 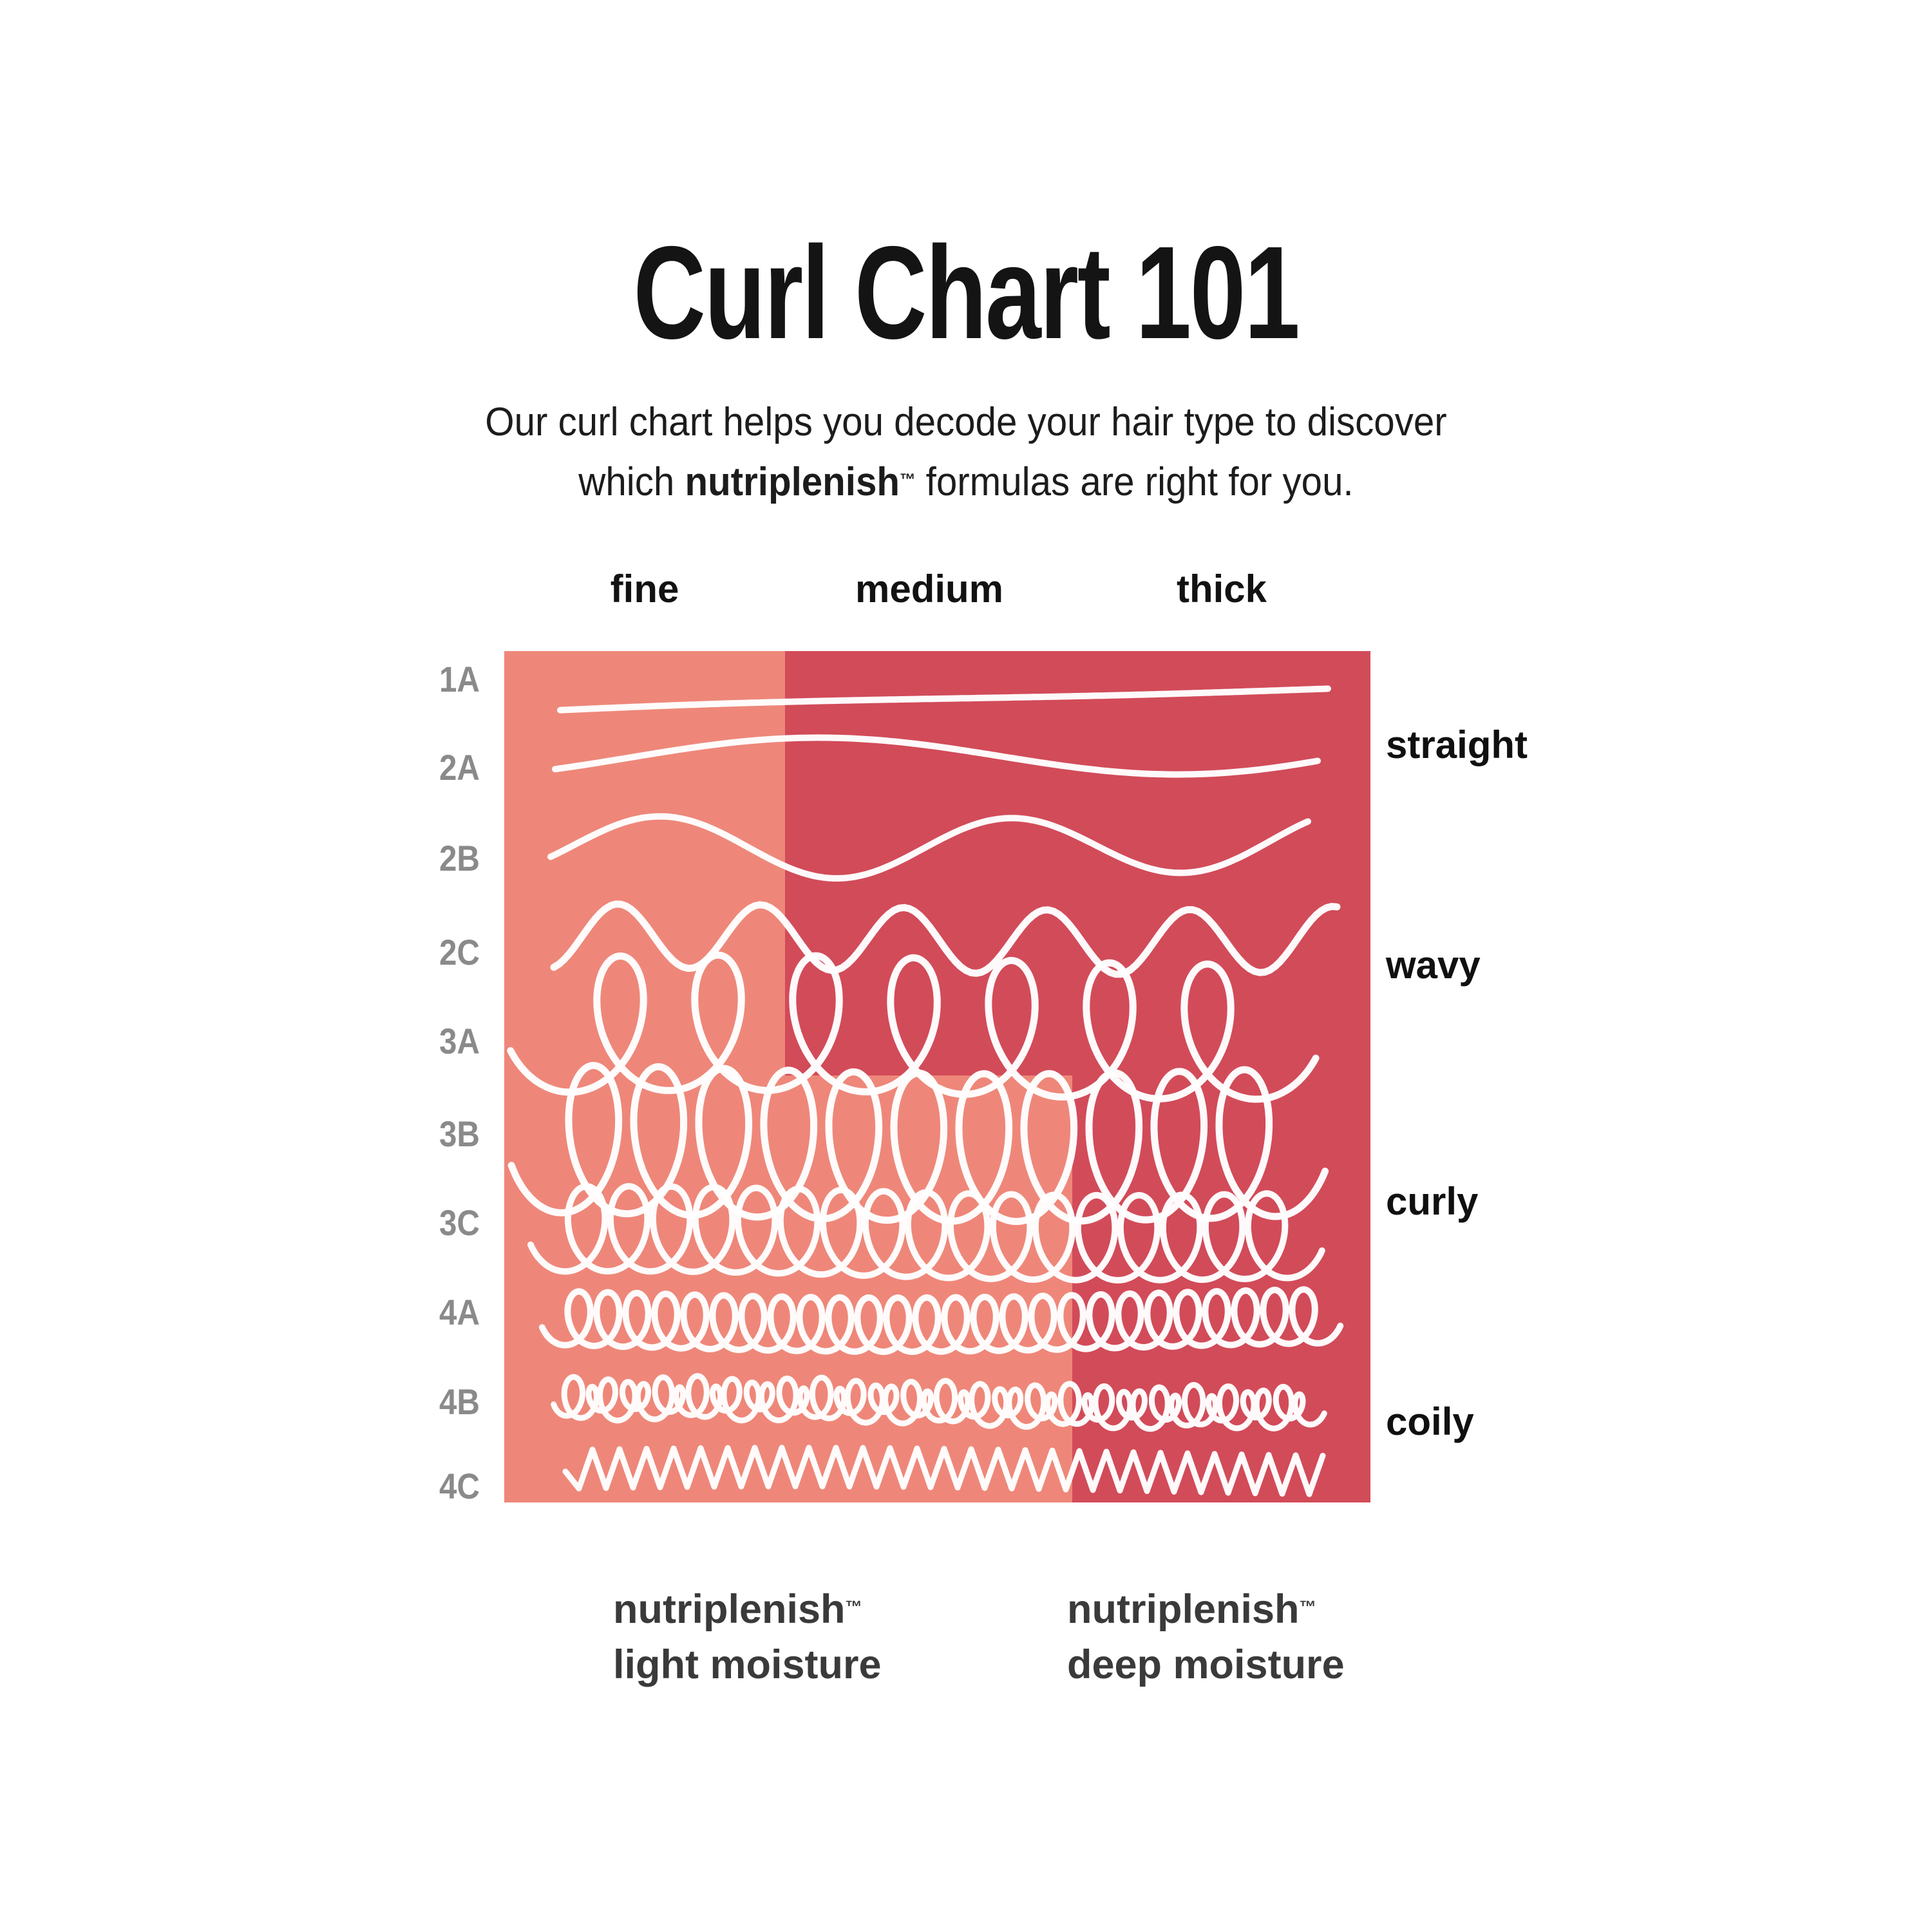 I want to click on curl-stroke-3C, so click(x=926, y=1233).